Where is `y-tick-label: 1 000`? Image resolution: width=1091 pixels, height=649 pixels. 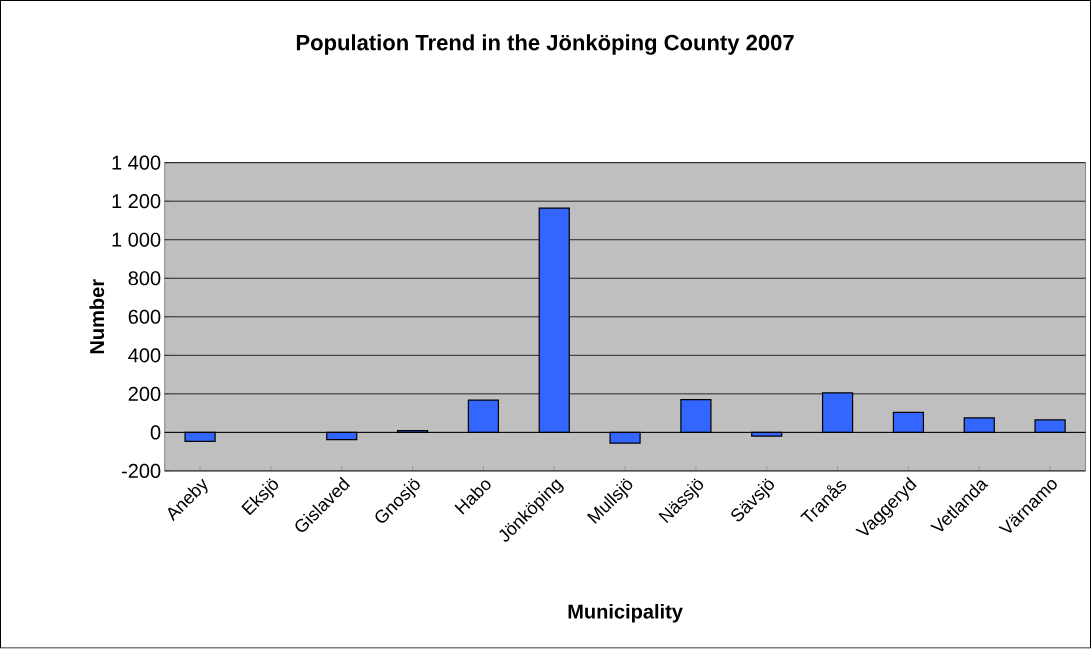 y-tick-label: 1 000 is located at coordinates (136, 239).